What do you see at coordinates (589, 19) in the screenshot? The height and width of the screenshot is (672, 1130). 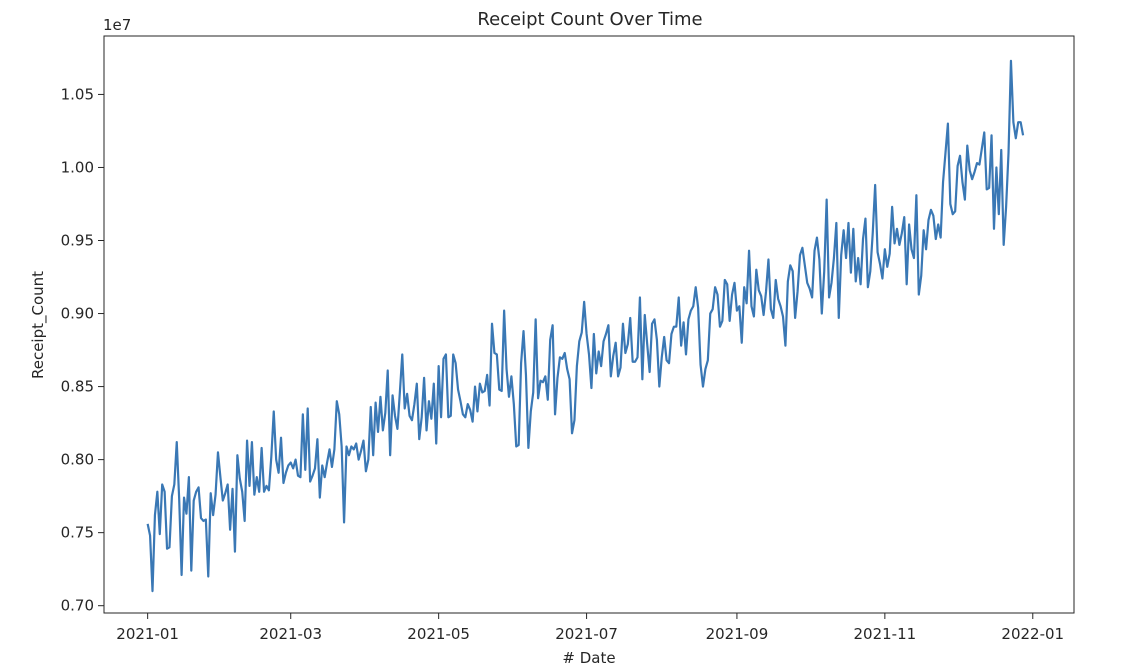 I see `chart-title: Receipt Count Over Time` at bounding box center [589, 19].